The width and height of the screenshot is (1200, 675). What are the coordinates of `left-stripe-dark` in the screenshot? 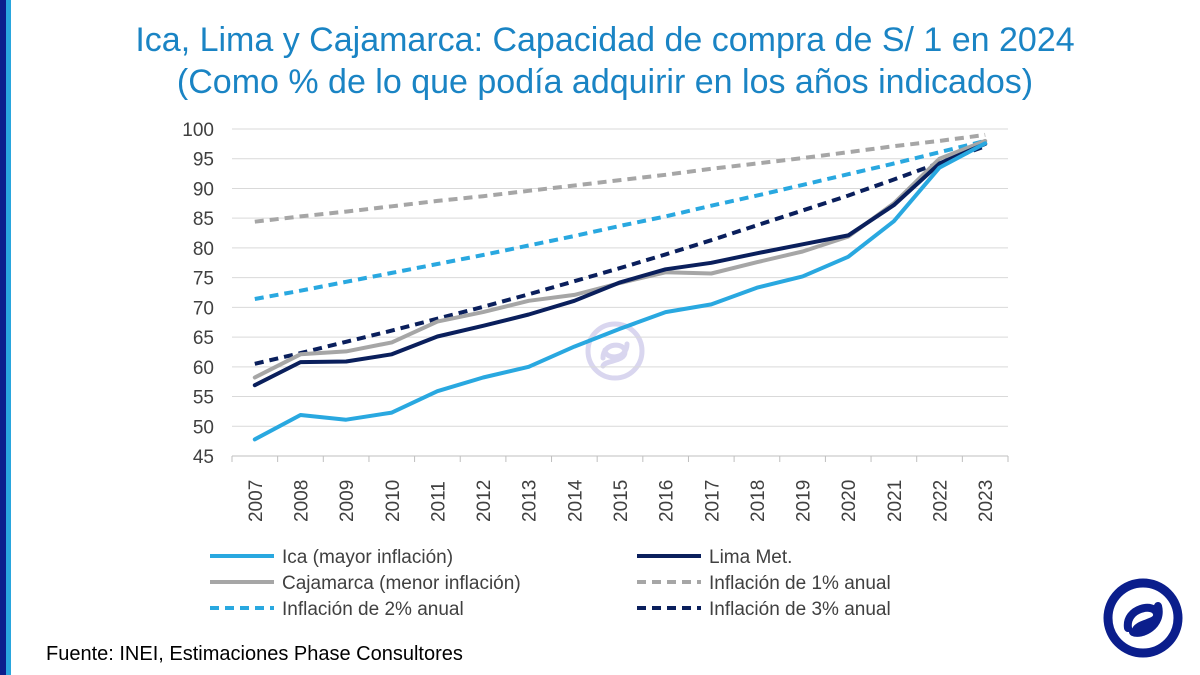 It's located at (3, 337).